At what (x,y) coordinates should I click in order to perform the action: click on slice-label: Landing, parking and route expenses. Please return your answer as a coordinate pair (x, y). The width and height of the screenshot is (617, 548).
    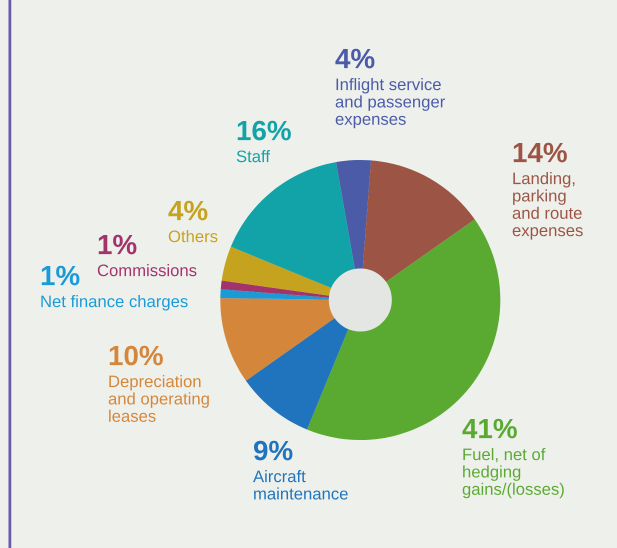
    Looking at the image, I should click on (547, 206).